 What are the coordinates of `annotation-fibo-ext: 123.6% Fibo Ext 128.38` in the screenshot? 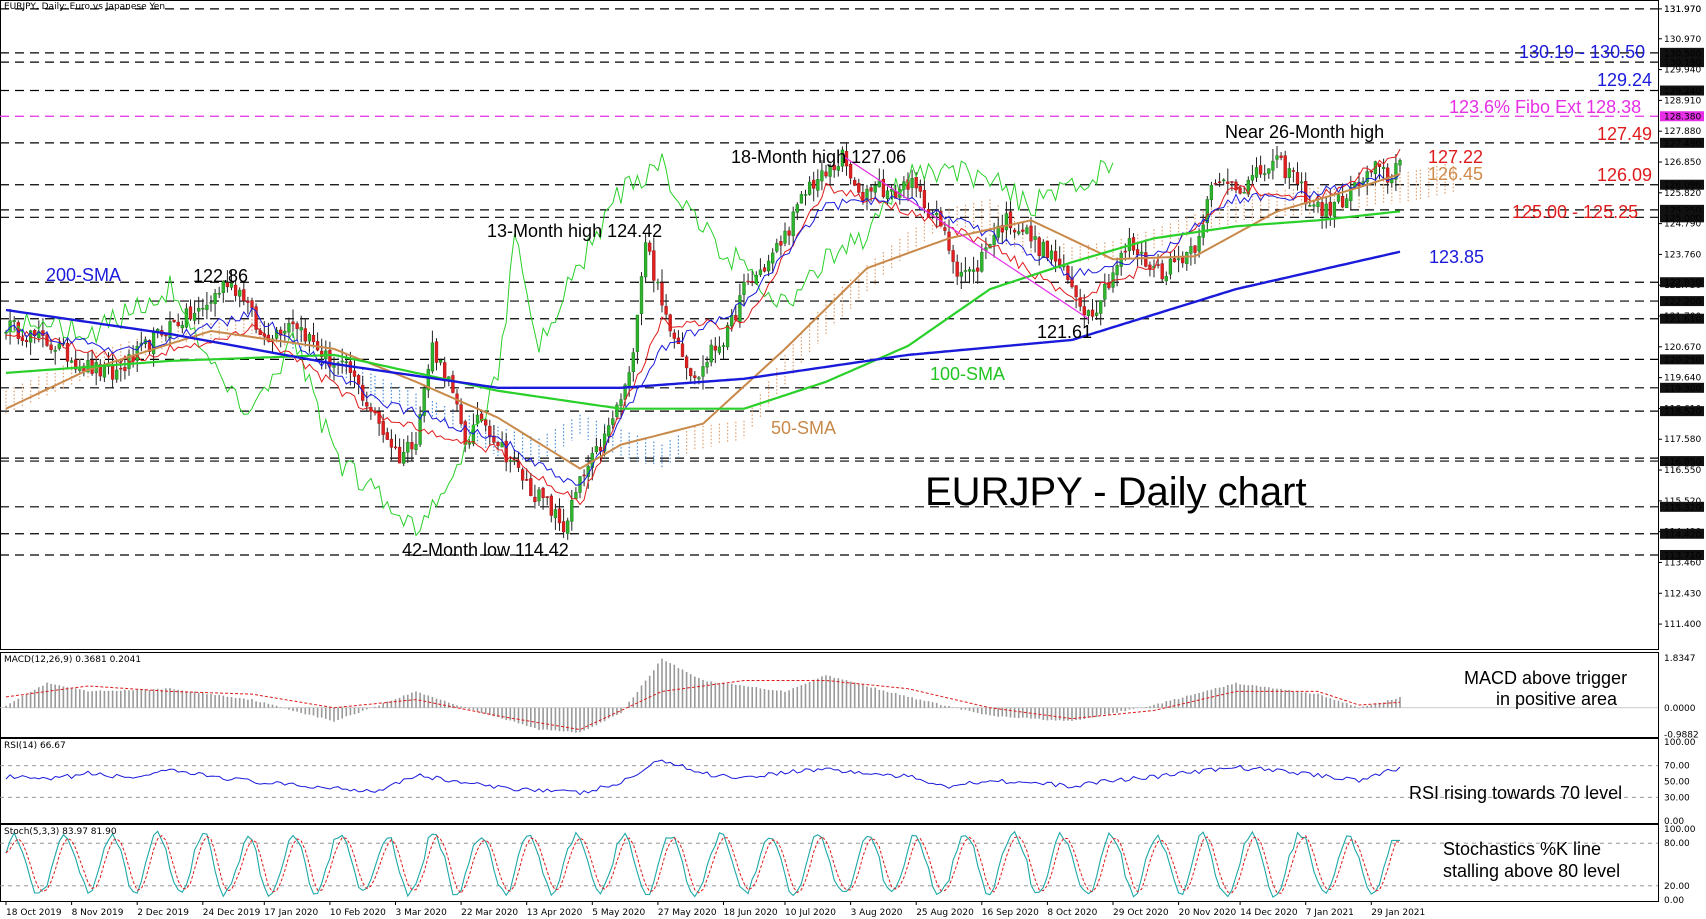 It's located at (1545, 107).